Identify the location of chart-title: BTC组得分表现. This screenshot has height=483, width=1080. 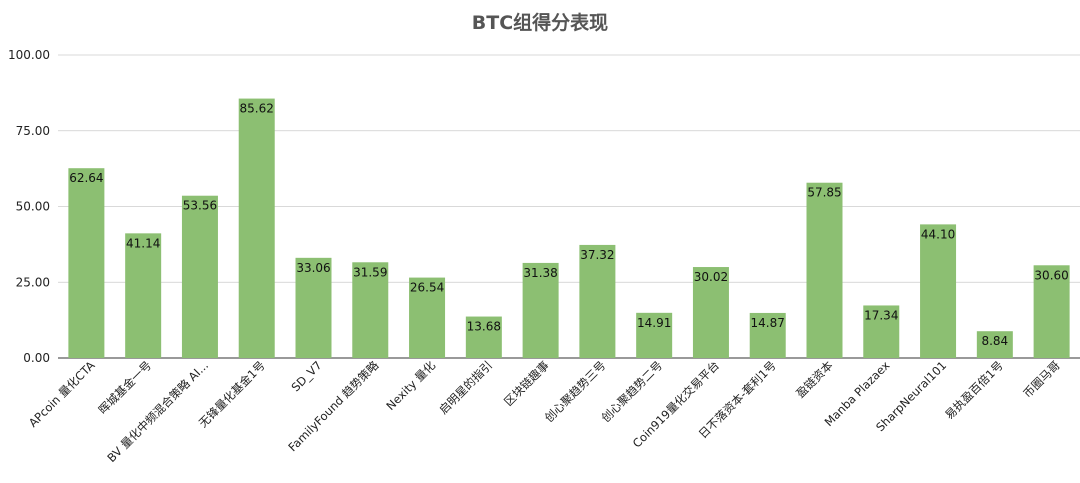
(540, 23).